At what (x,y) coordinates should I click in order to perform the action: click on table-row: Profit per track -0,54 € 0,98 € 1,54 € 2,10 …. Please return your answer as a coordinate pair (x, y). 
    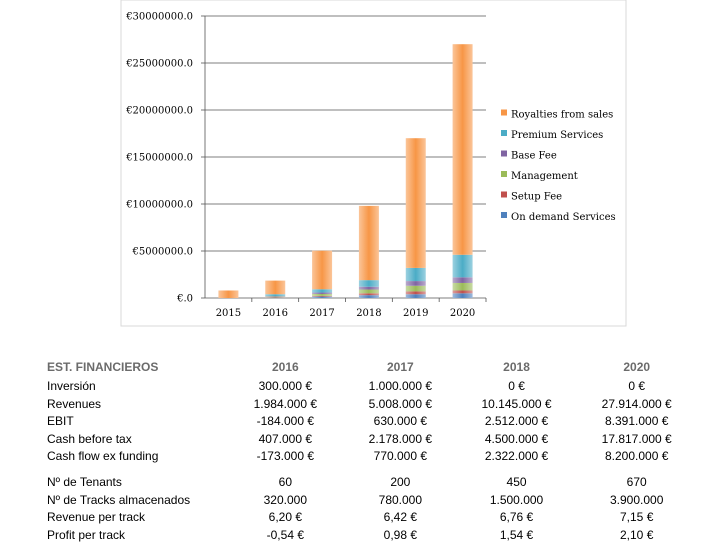
    Looking at the image, I should click on (377, 536).